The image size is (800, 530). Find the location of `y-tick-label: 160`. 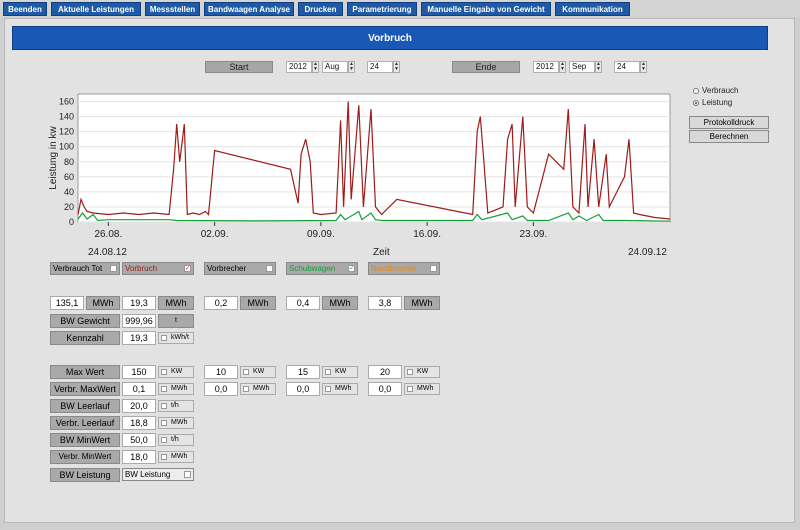

y-tick-label: 160 is located at coordinates (66, 102).